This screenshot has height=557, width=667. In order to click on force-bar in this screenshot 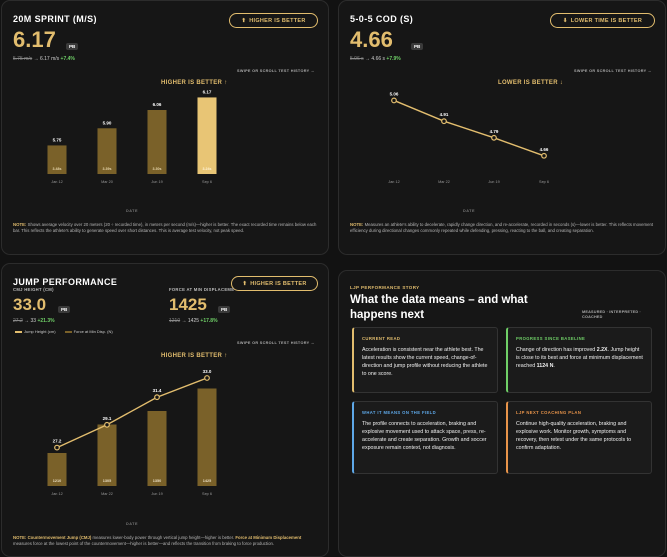, I will do `click(57, 469)`.